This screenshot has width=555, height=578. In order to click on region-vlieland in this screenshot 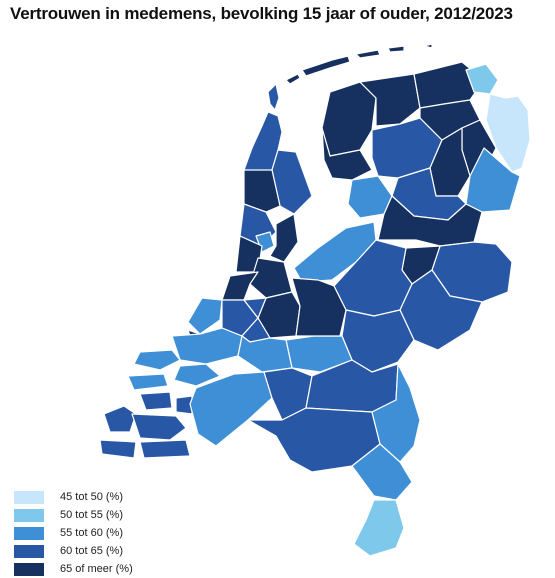, I will do `click(293, 79)`.